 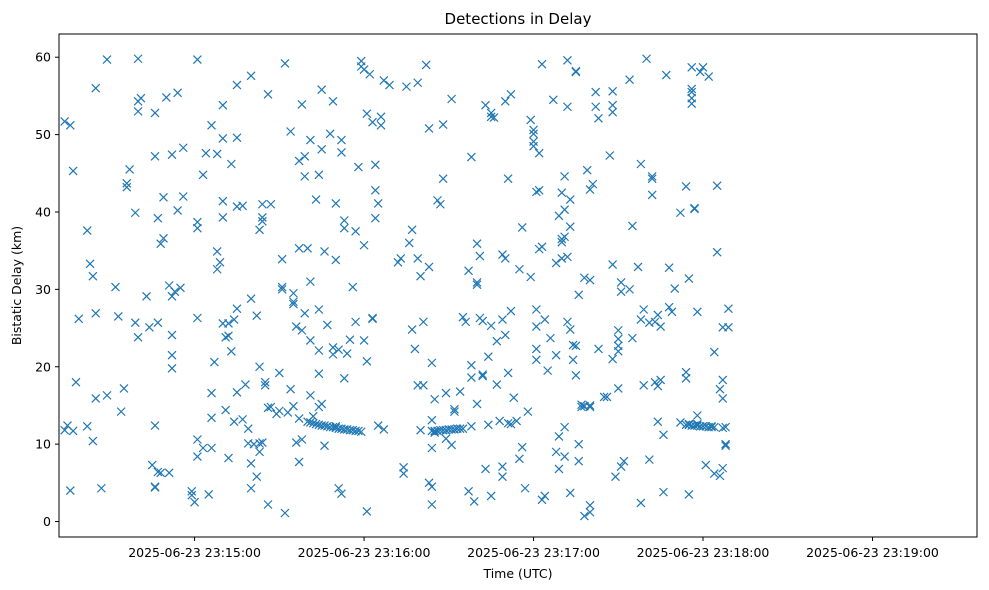 What do you see at coordinates (47, 289) in the screenshot?
I see `y-axis: 0 10 20 30 40 50 60` at bounding box center [47, 289].